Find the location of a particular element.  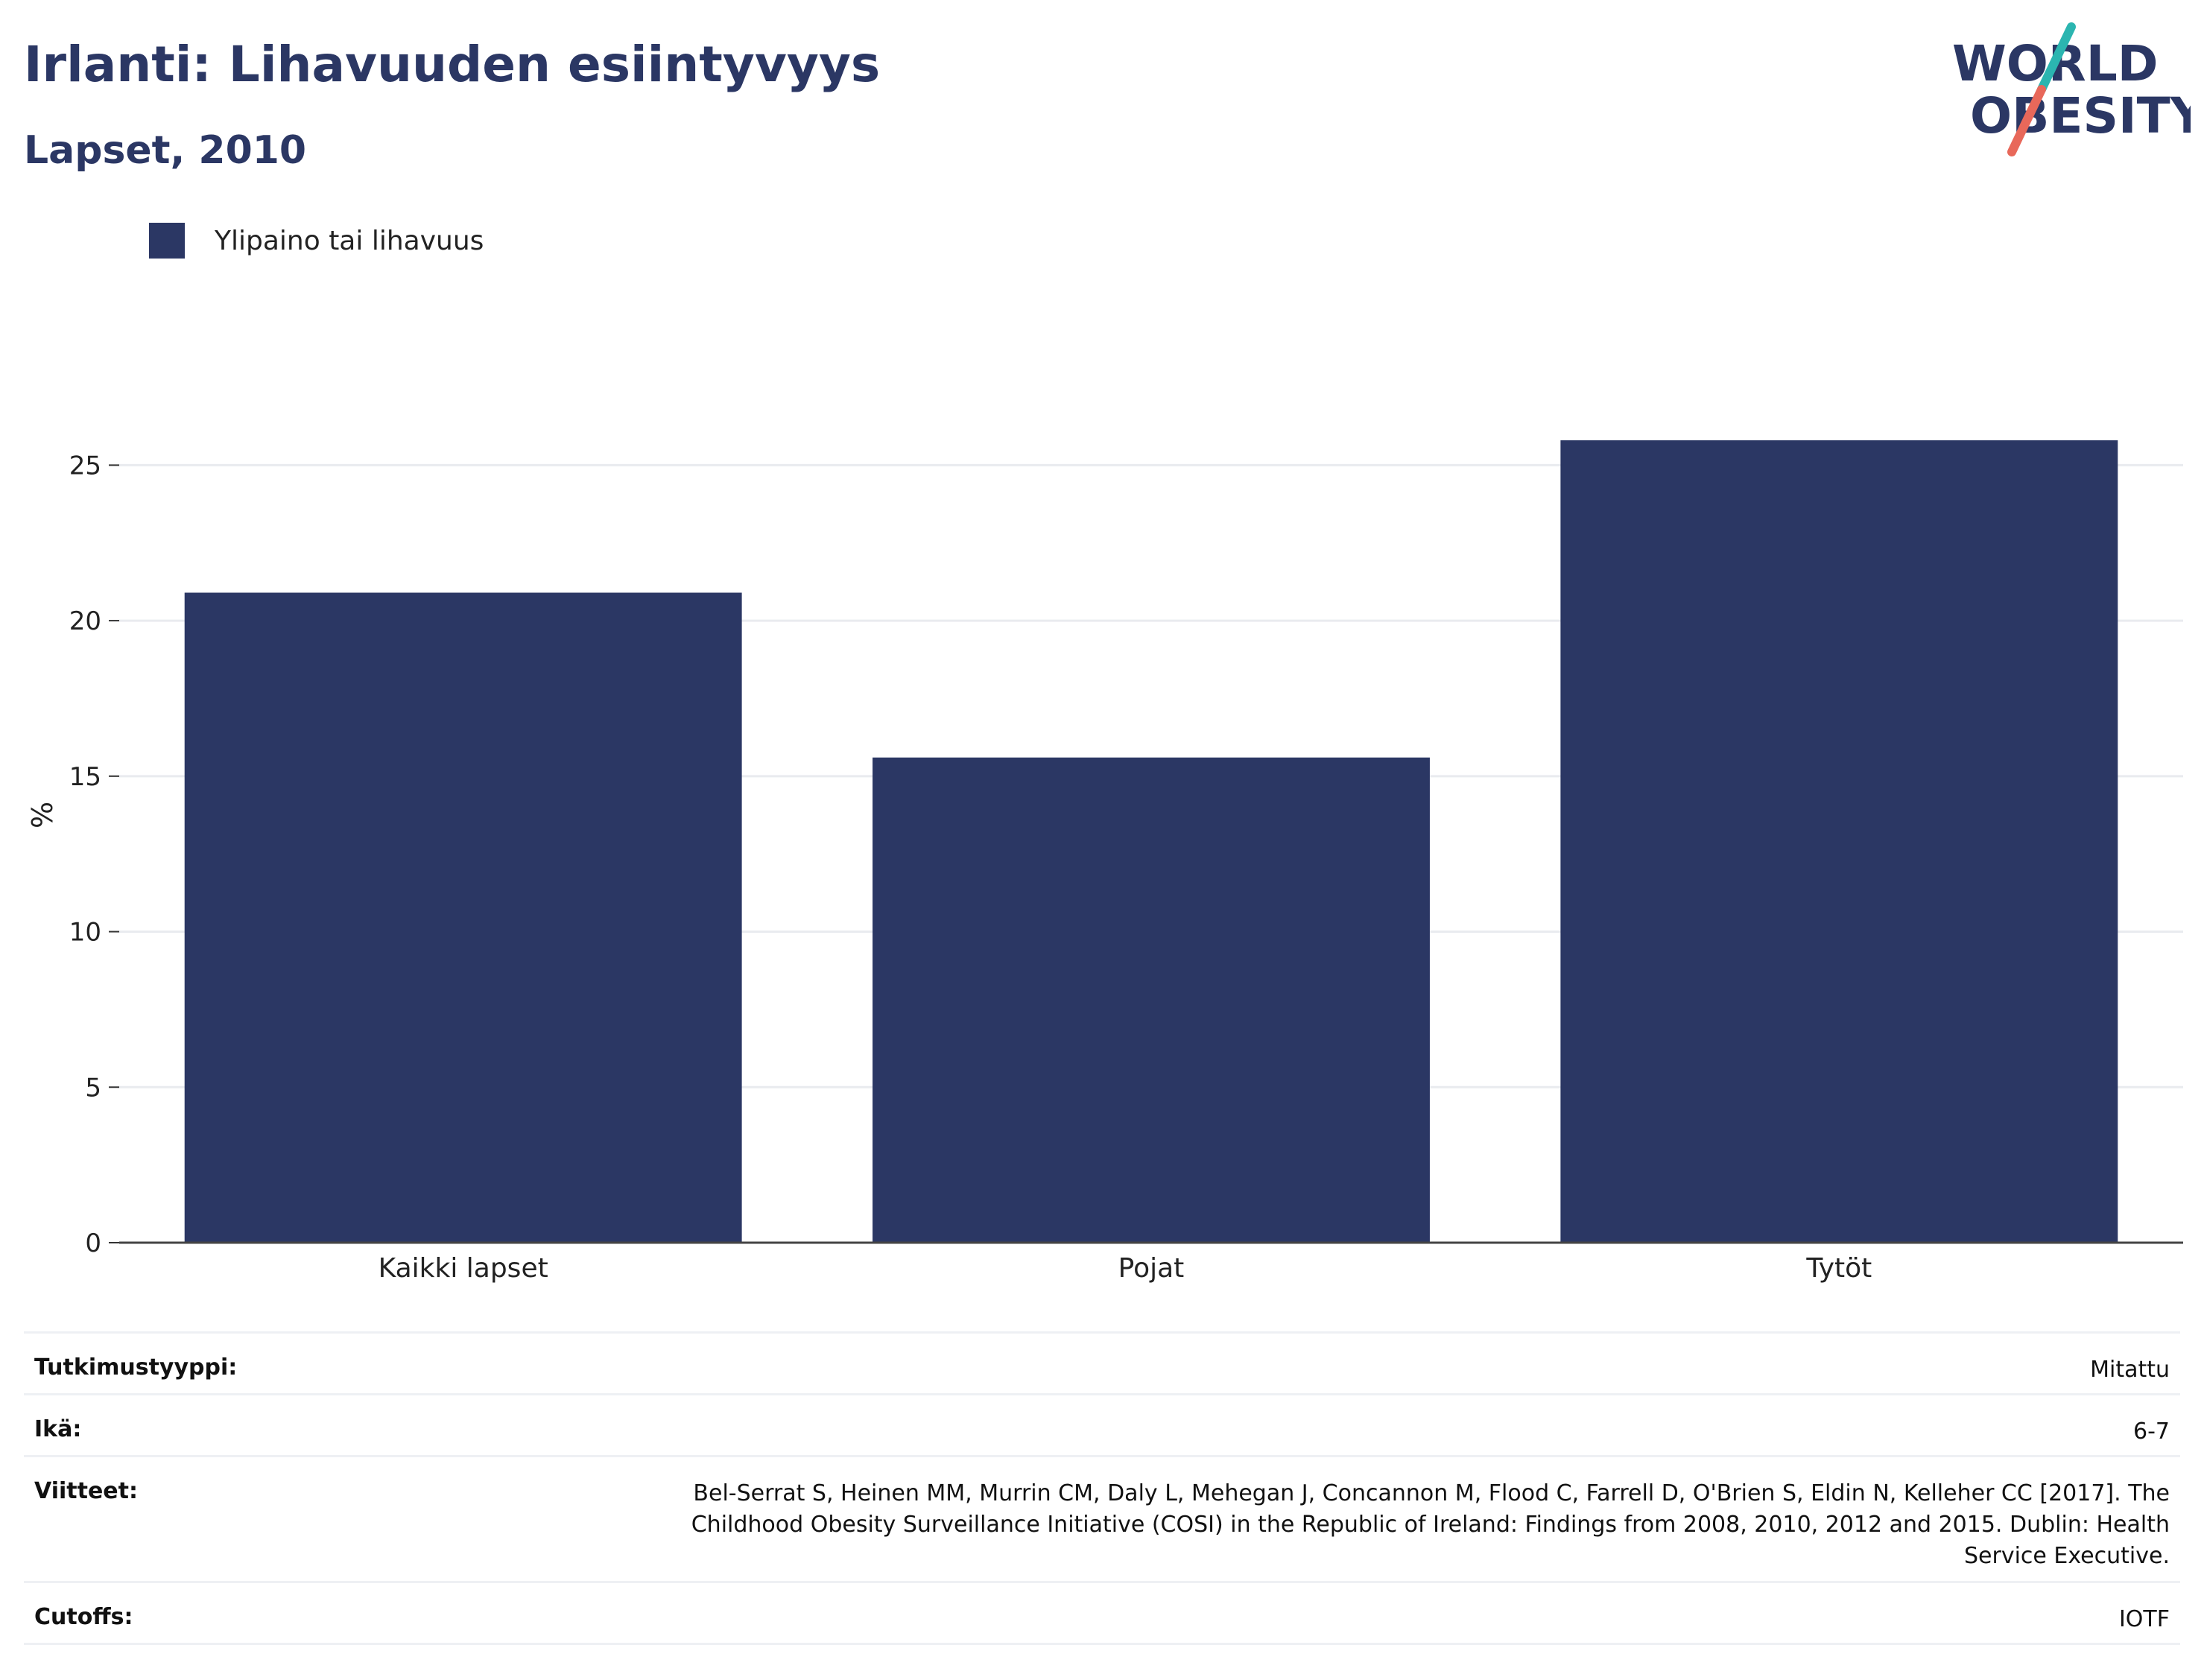

y-tick-label: 10 is located at coordinates (85, 933).